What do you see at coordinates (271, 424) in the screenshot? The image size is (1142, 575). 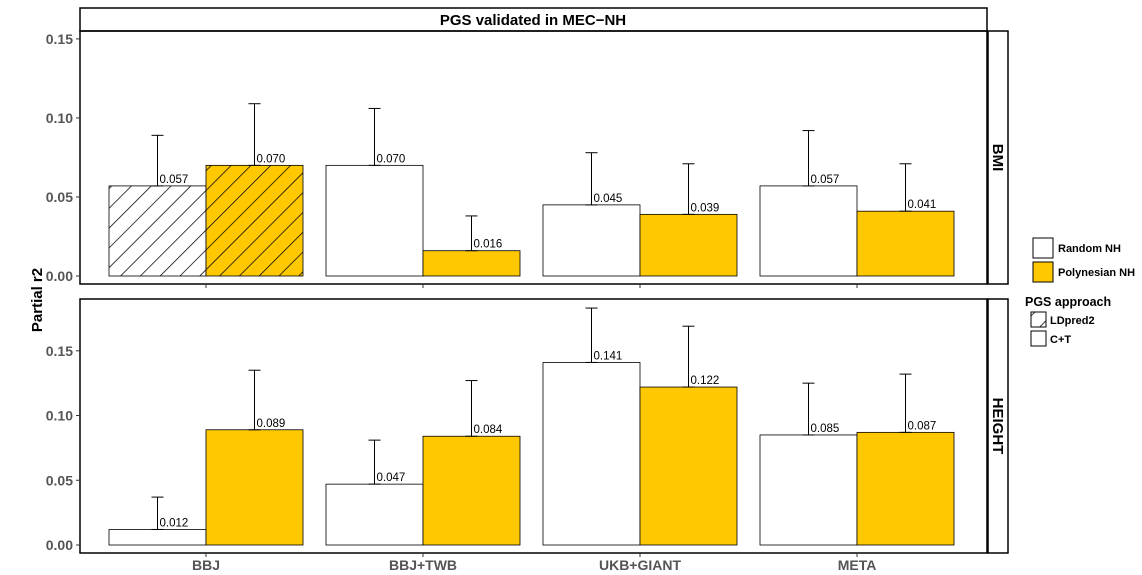 I see `data-label: 0.089` at bounding box center [271, 424].